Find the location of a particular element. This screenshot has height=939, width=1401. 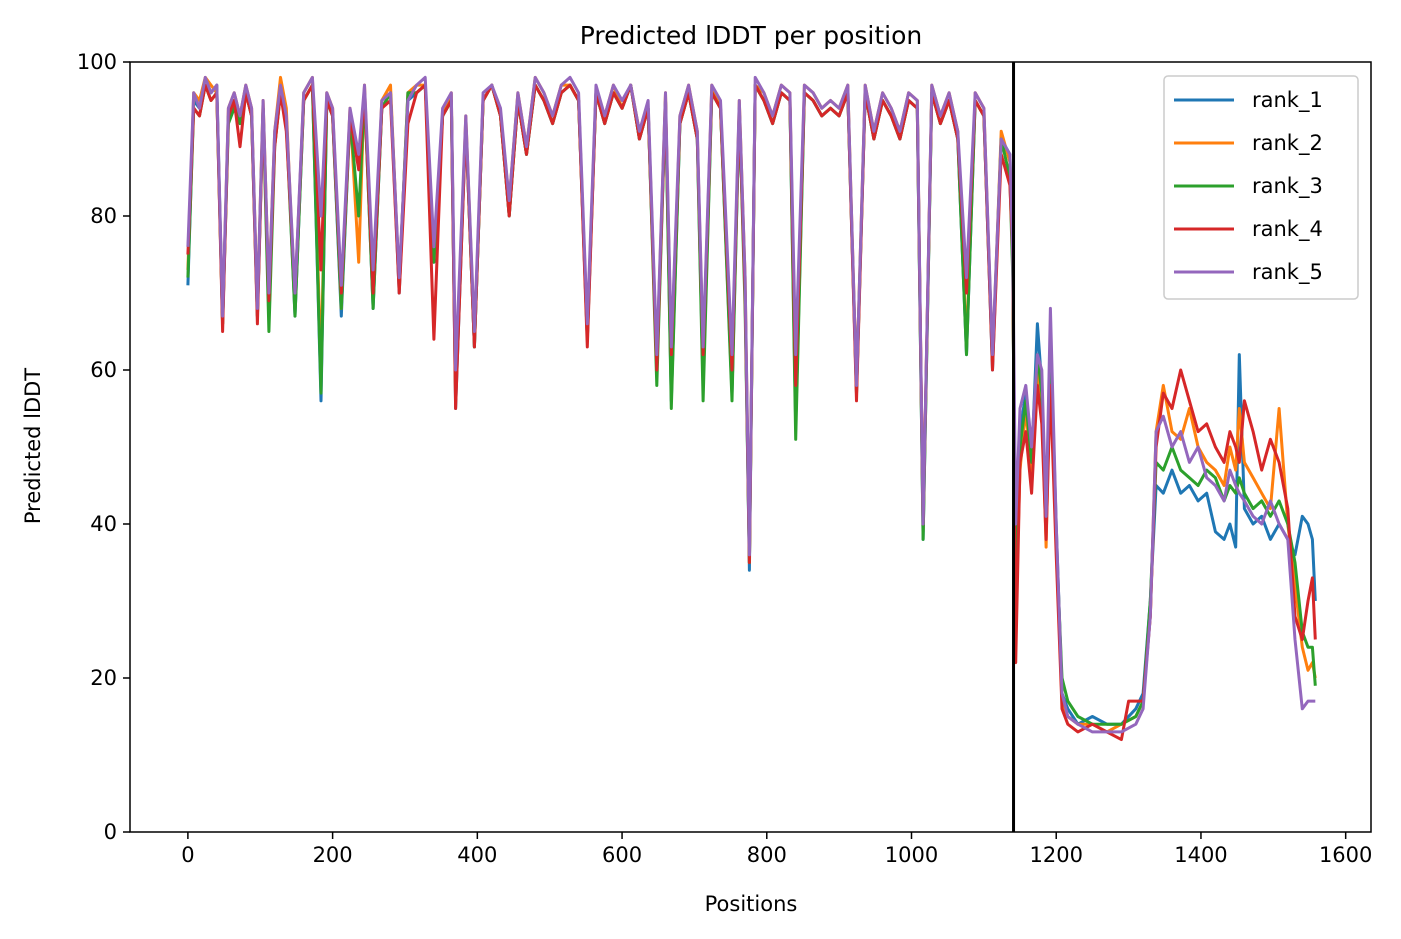

legend-box is located at coordinates (1261, 187).